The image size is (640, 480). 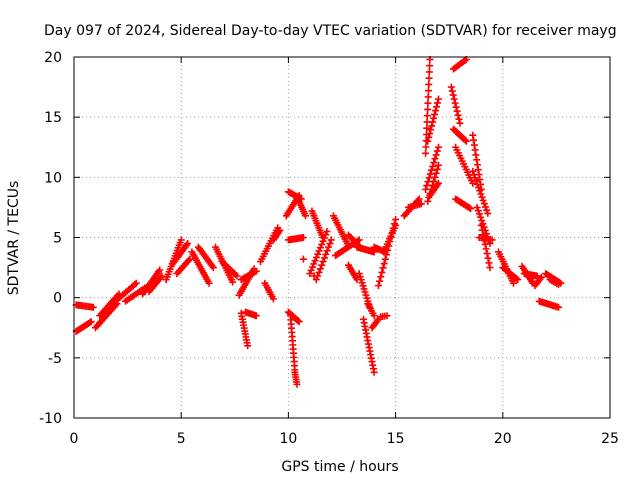 I want to click on x-tick-label: 20, so click(x=503, y=439).